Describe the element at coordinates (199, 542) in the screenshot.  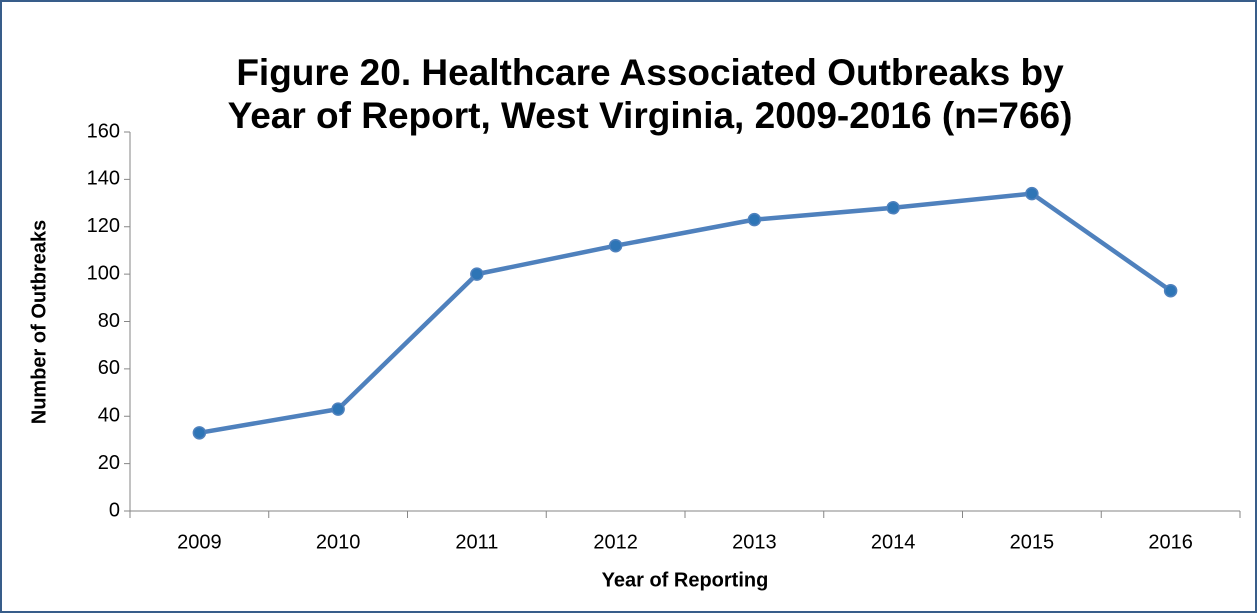
I see `x-tick-label: 2009` at that location.